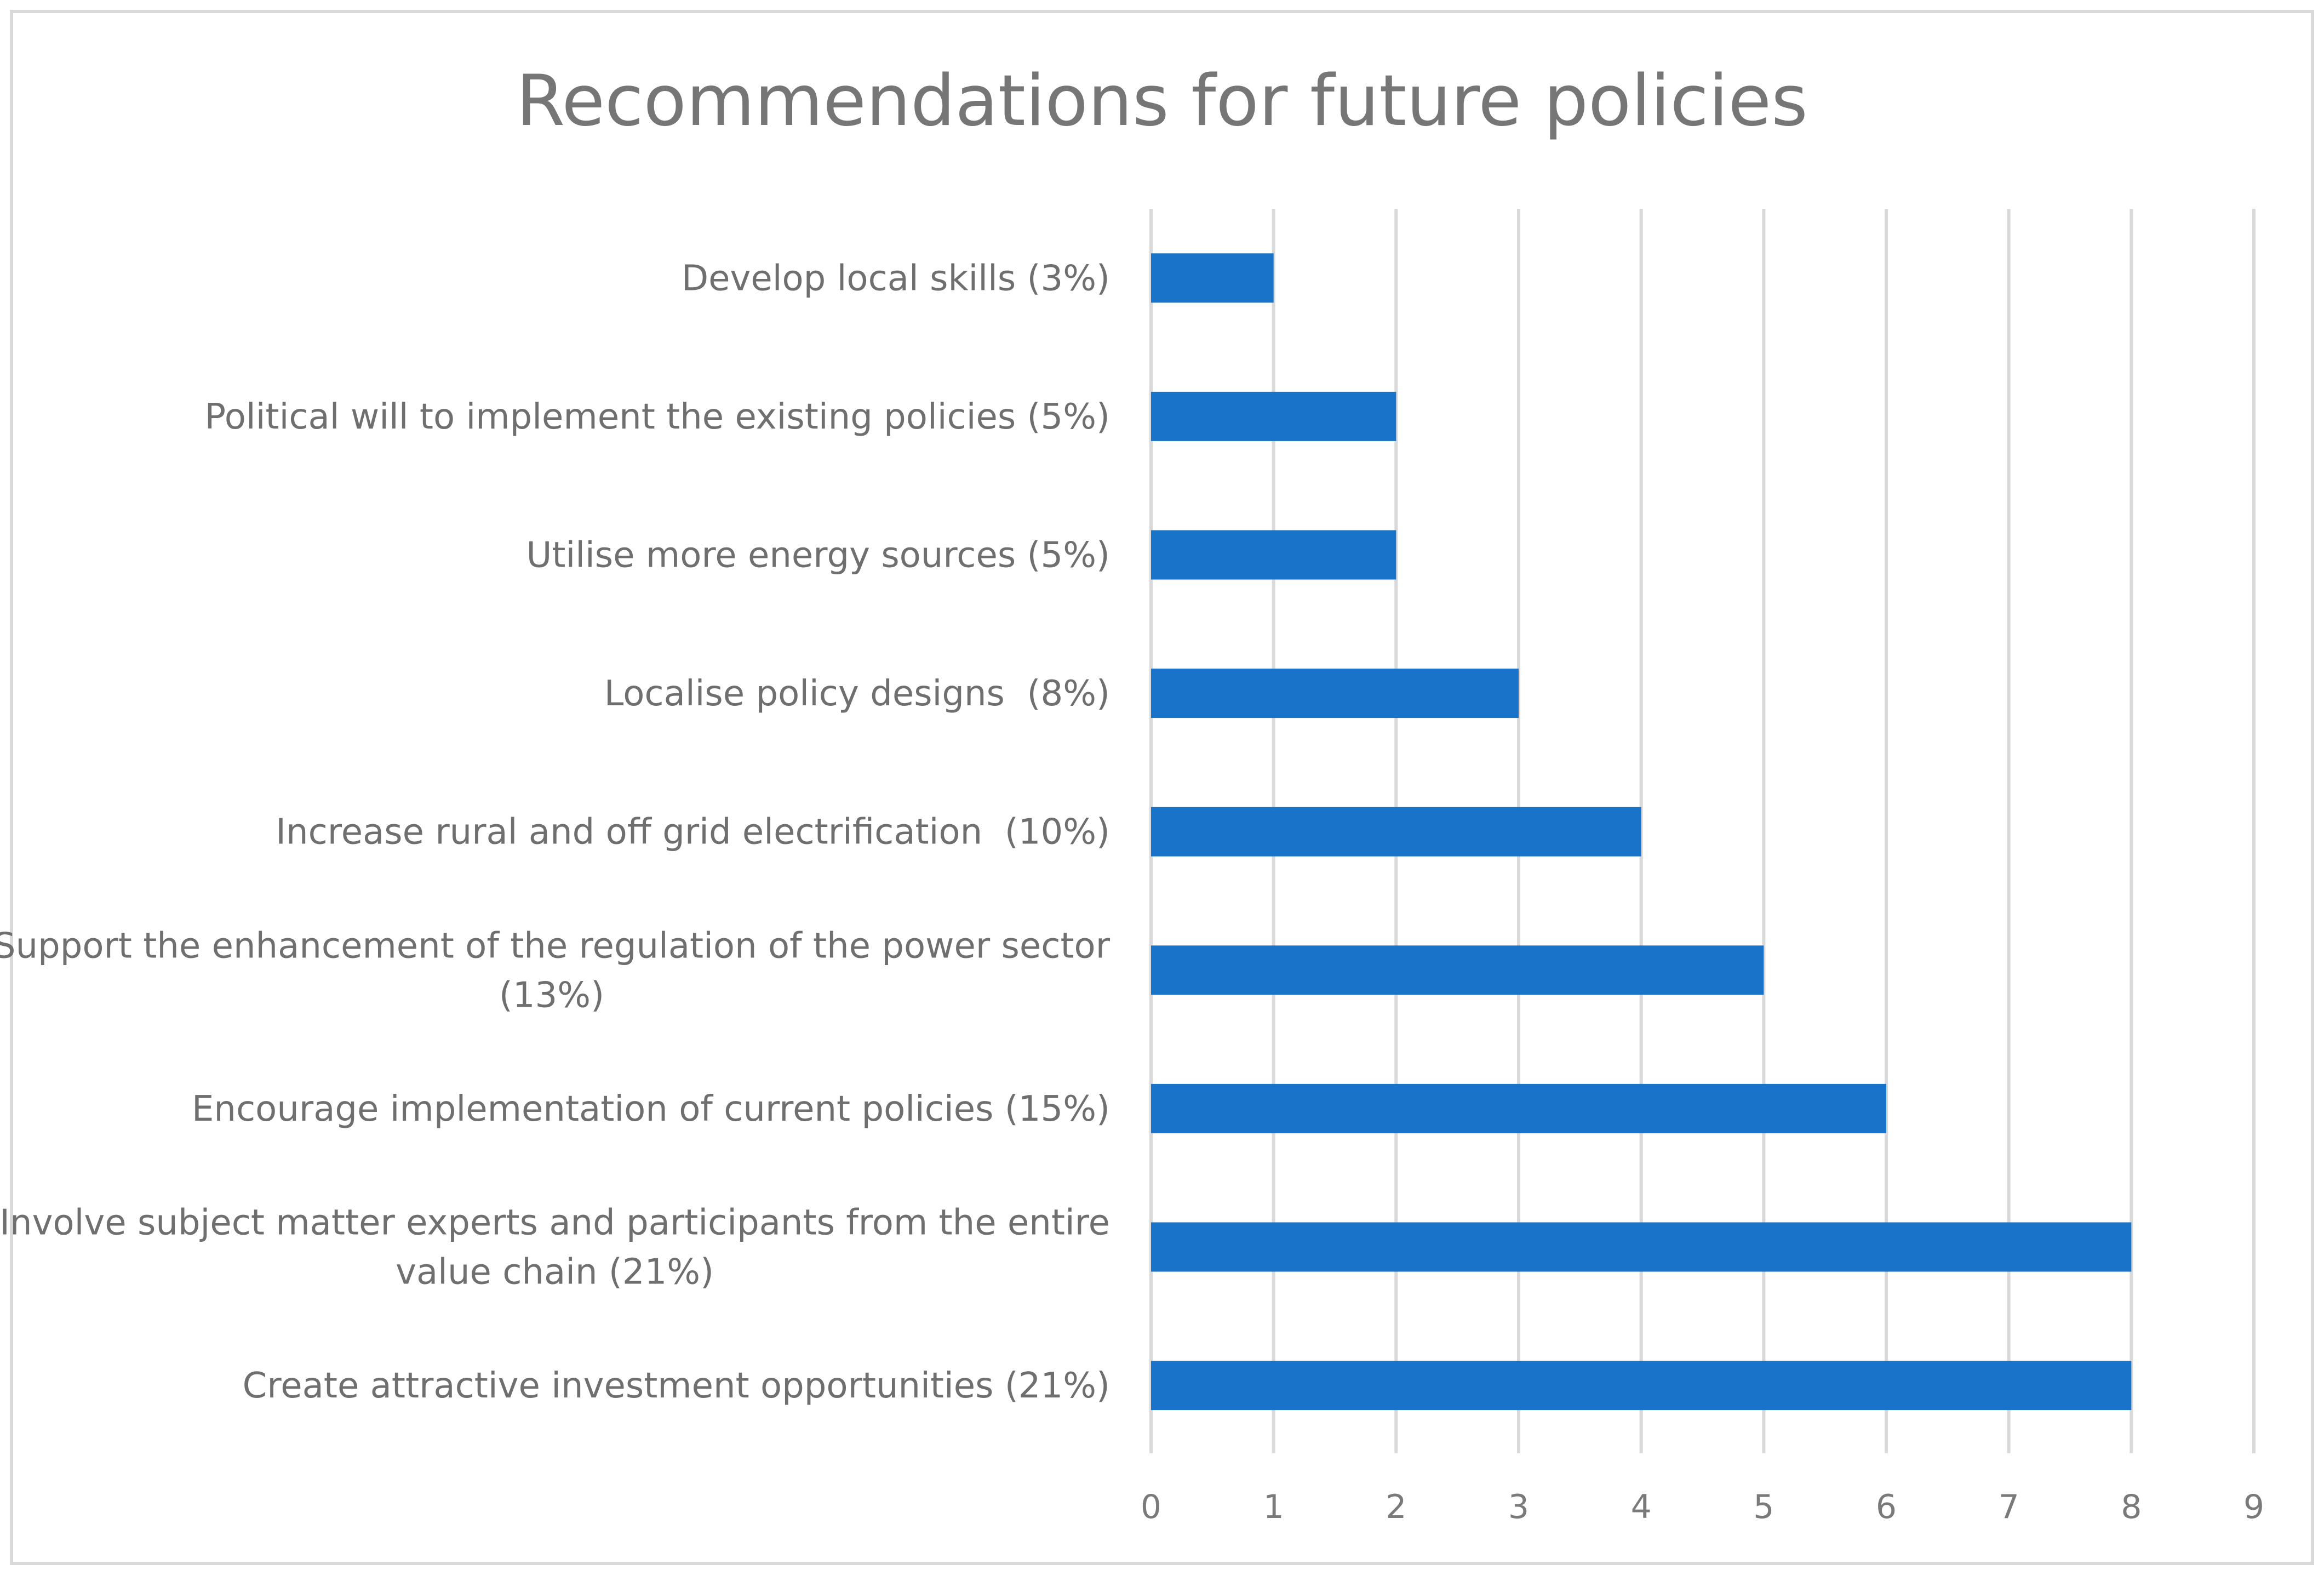 This screenshot has width=2324, height=1575. I want to click on category-label: Utilise more energy sources (5%), so click(818, 555).